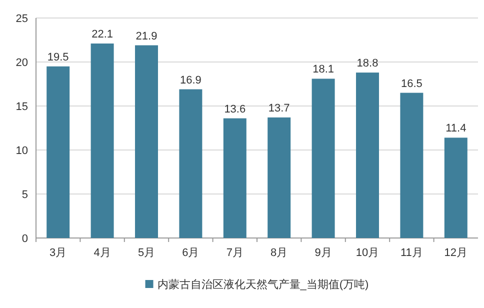 Image resolution: width=484 pixels, height=308 pixels. Describe the element at coordinates (235, 253) in the screenshot. I see `x-tick-label: 7月` at that location.